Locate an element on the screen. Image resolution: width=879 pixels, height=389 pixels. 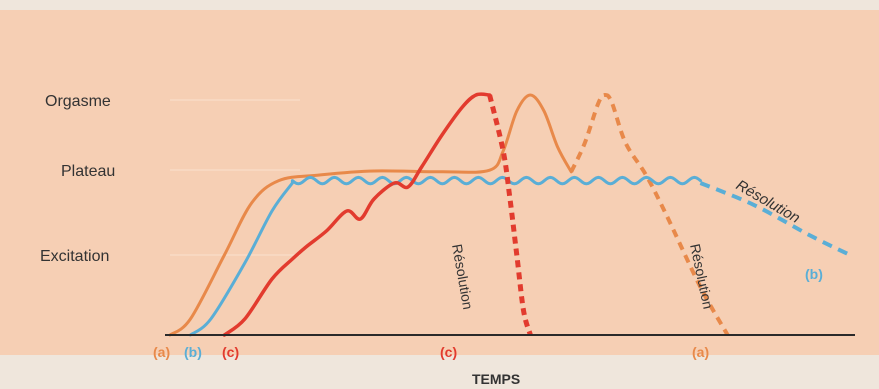
series-b-resolution-line is located at coordinates (775, 219).